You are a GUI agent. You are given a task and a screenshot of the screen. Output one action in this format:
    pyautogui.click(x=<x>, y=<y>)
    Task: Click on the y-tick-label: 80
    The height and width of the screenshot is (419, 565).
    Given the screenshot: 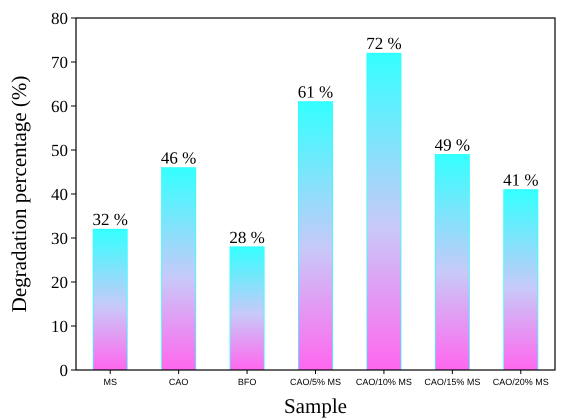 What is the action you would take?
    pyautogui.click(x=59, y=18)
    